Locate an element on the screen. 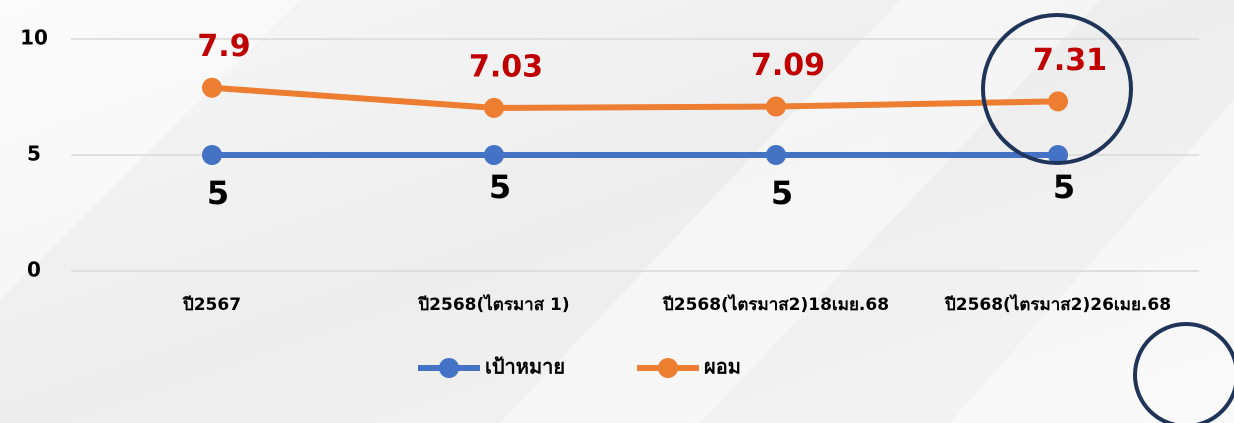 Image resolution: width=1234 pixels, height=423 pixels. x-tick-label: ปี2568(ไตรมาส2)18เมย.68 is located at coordinates (775, 304).